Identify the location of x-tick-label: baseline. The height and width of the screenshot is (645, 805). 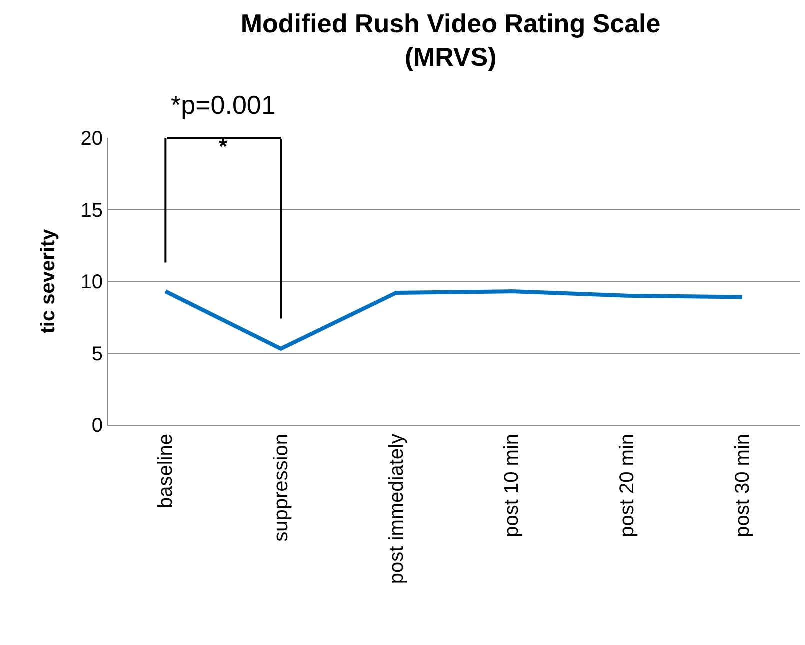
(166, 471).